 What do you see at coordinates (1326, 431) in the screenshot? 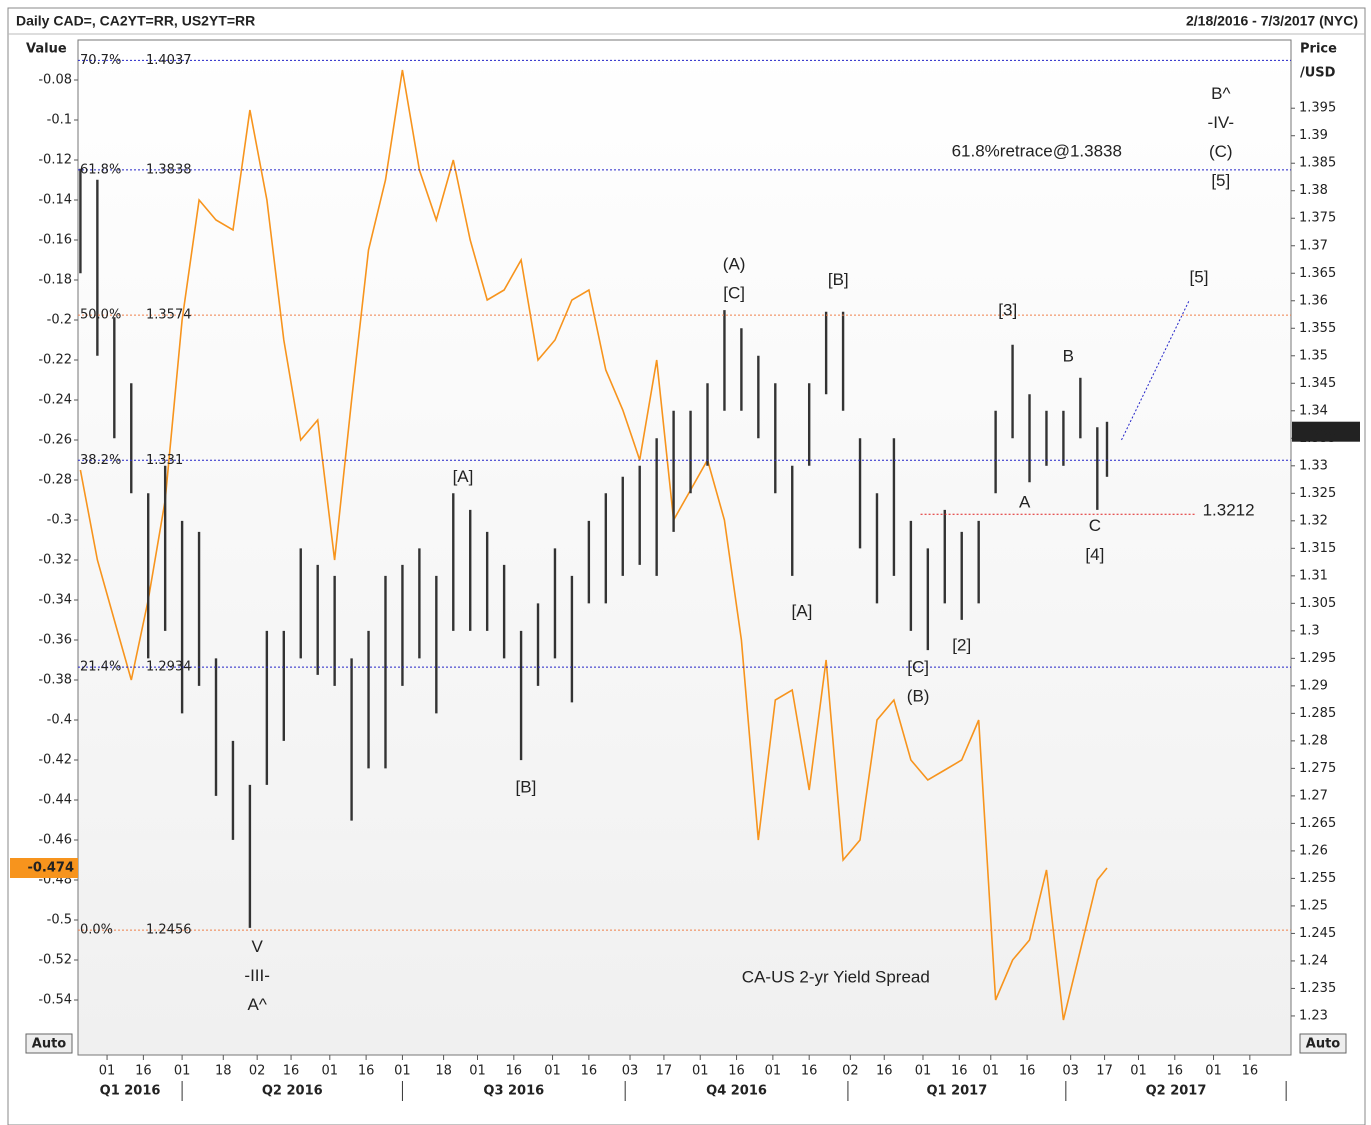
I see `price-badge` at bounding box center [1326, 431].